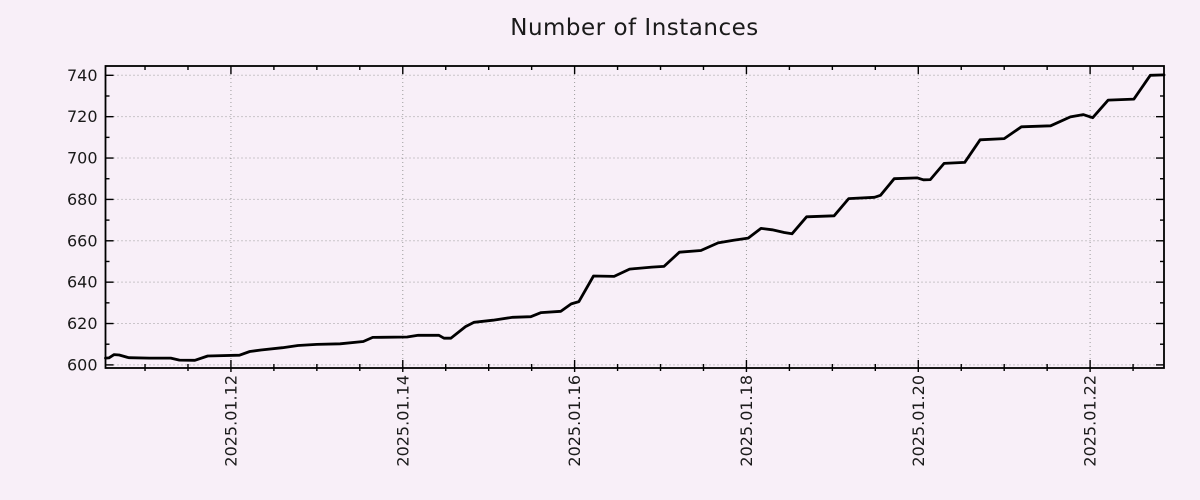 This screenshot has width=1200, height=500. I want to click on y-tick-label: 660, so click(82, 240).